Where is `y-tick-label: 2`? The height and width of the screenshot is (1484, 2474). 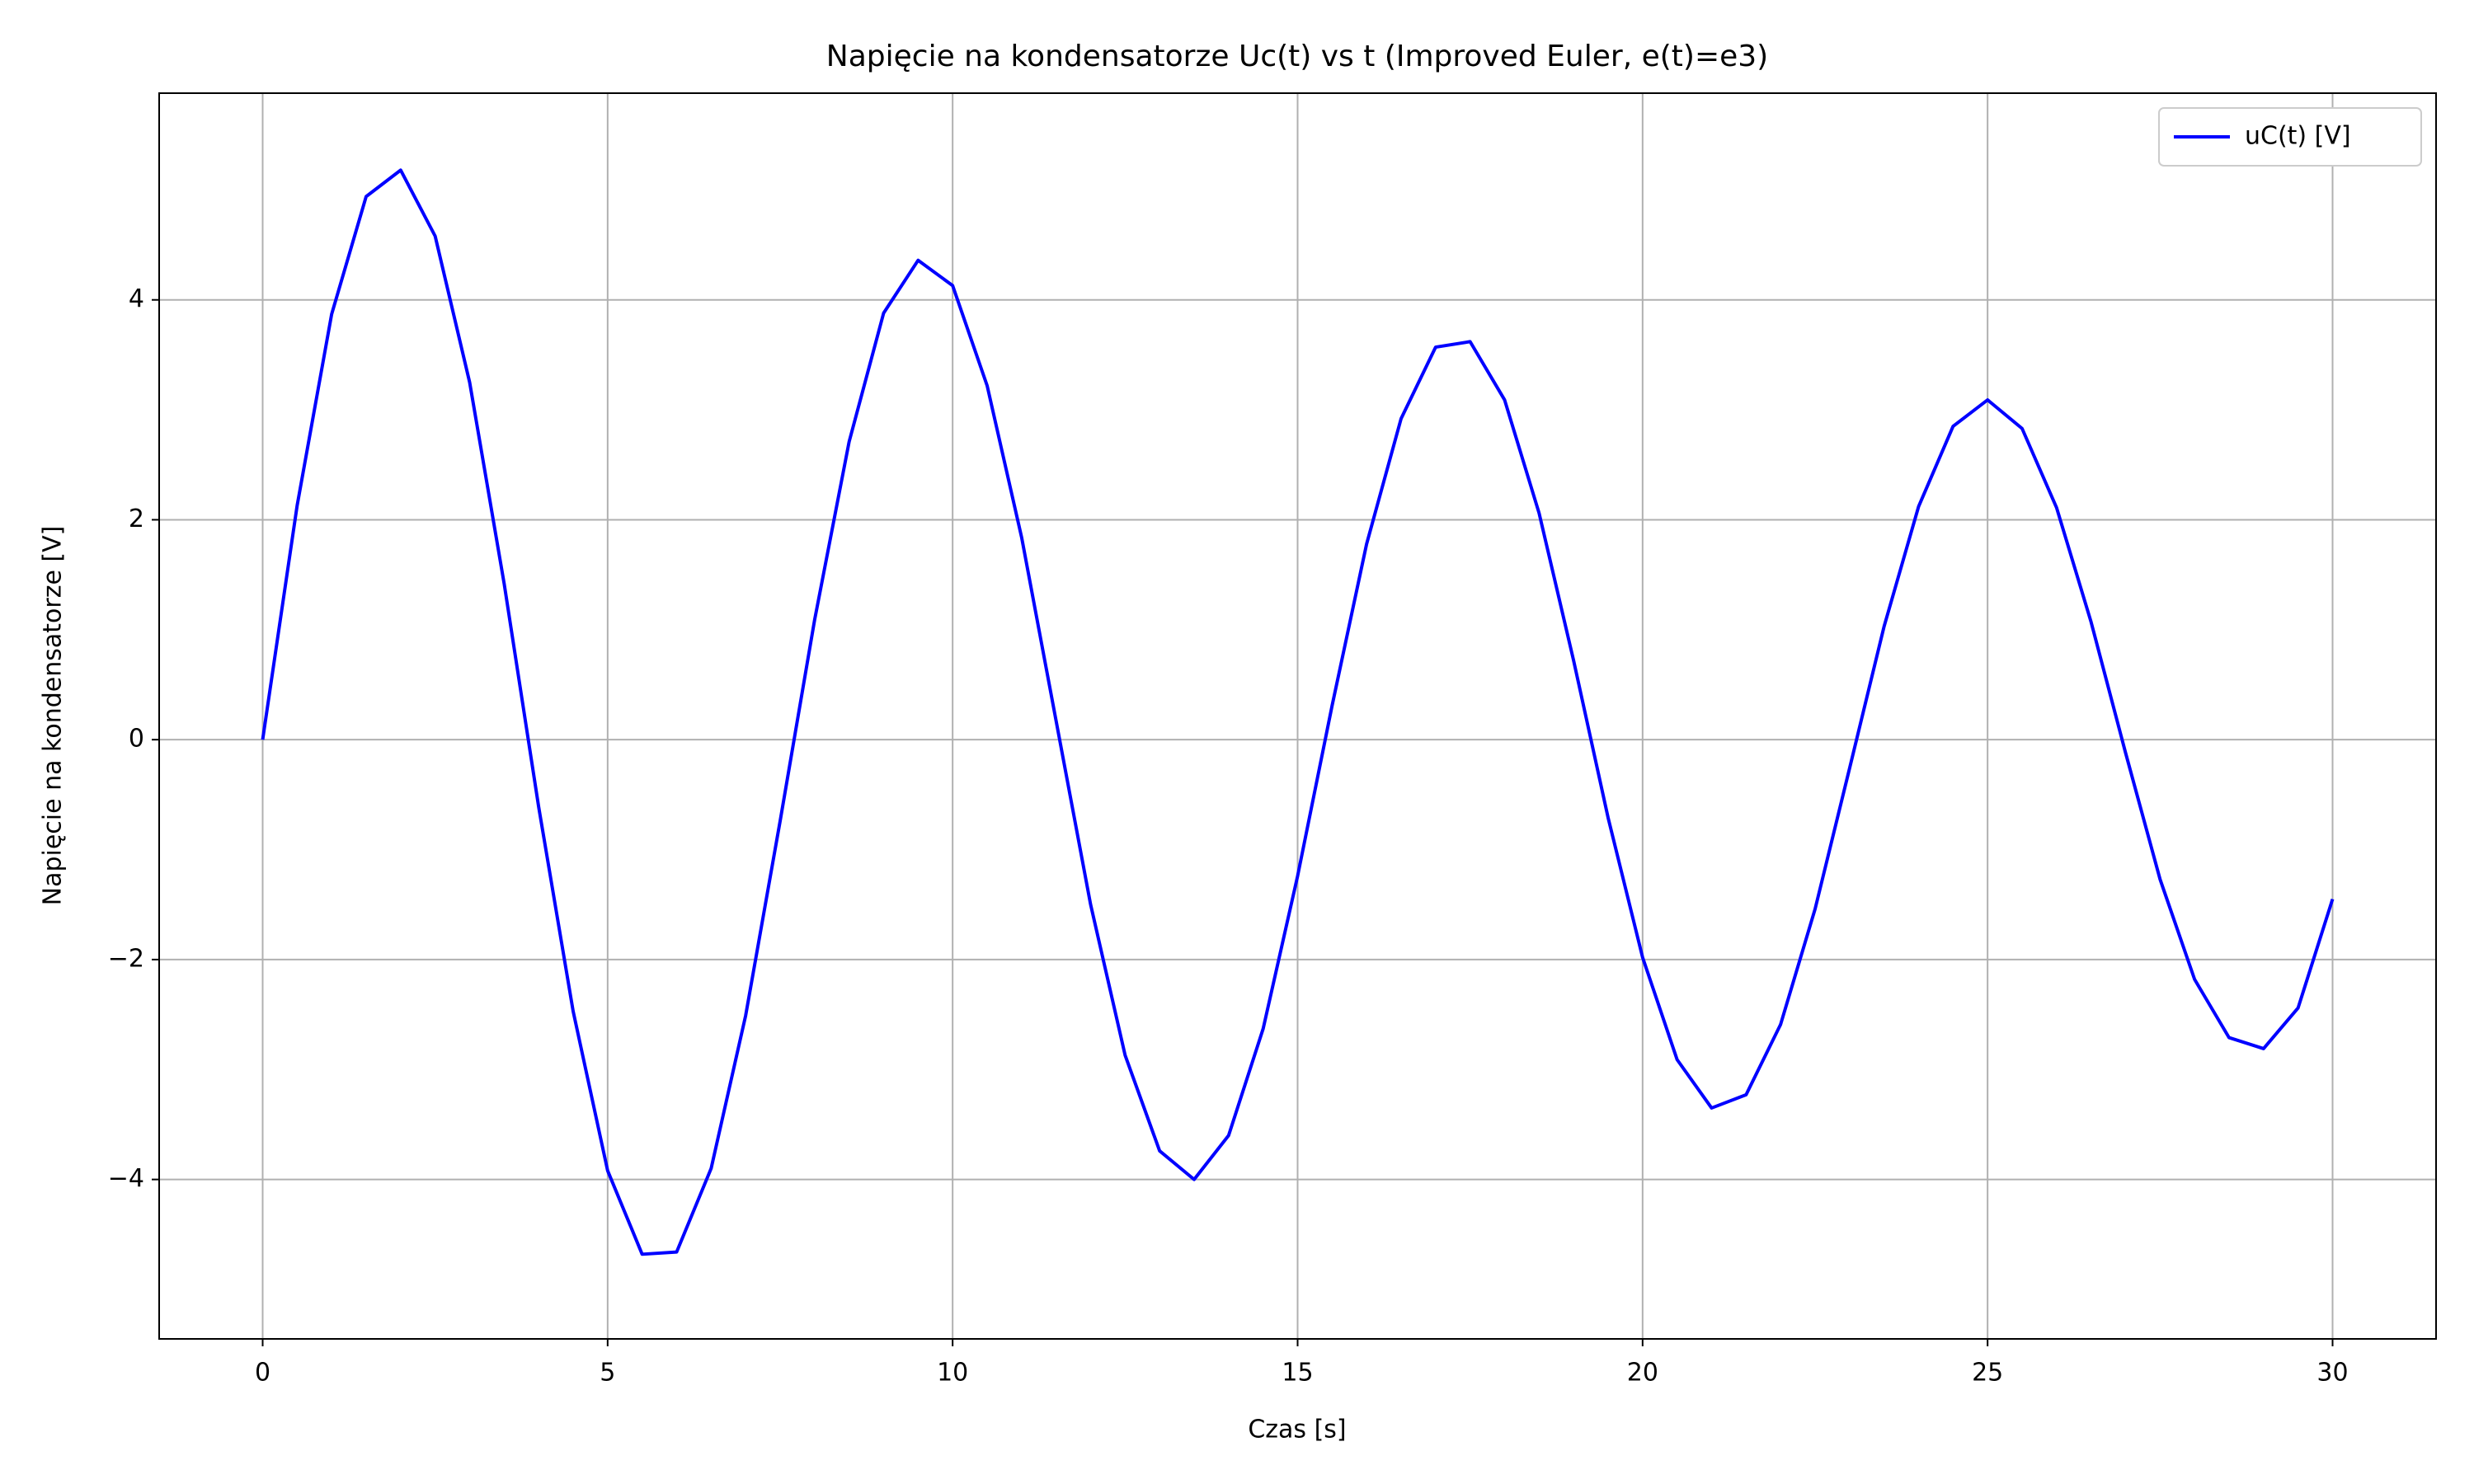 y-tick-label: 2 is located at coordinates (136, 519).